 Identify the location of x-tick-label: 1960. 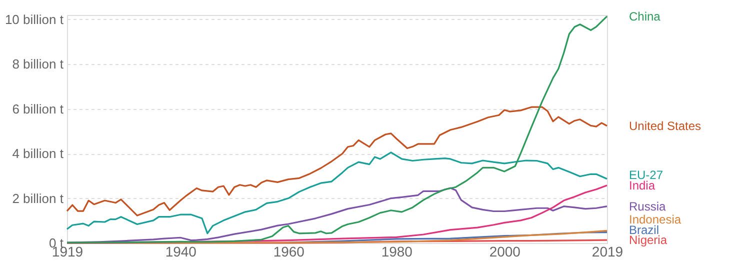
(289, 252).